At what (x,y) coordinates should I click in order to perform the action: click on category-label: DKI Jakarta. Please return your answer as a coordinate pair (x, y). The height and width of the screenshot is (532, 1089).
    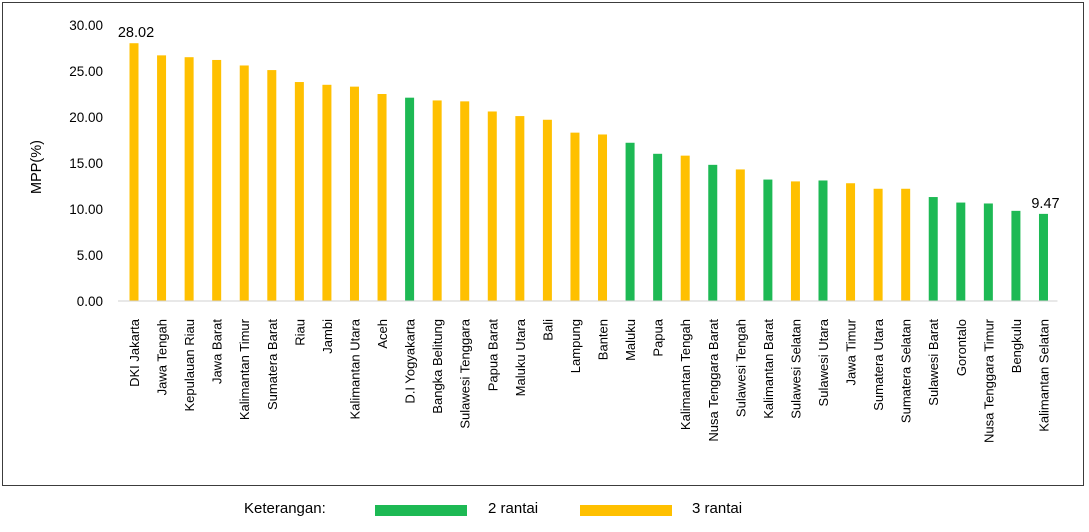
    Looking at the image, I should click on (134, 352).